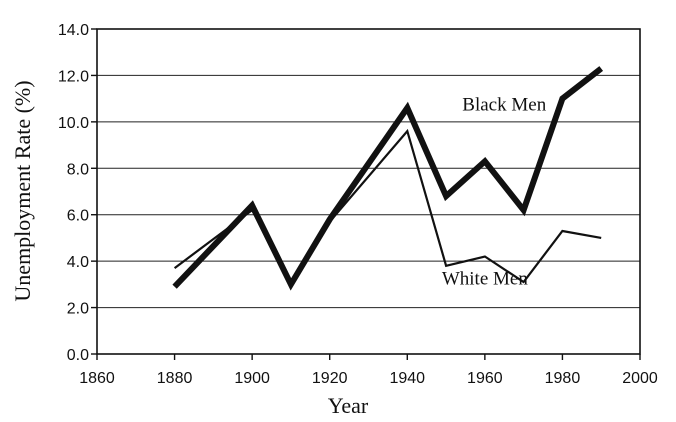 This screenshot has height=422, width=676. Describe the element at coordinates (640, 378) in the screenshot. I see `x-tick-label: 2000` at that location.